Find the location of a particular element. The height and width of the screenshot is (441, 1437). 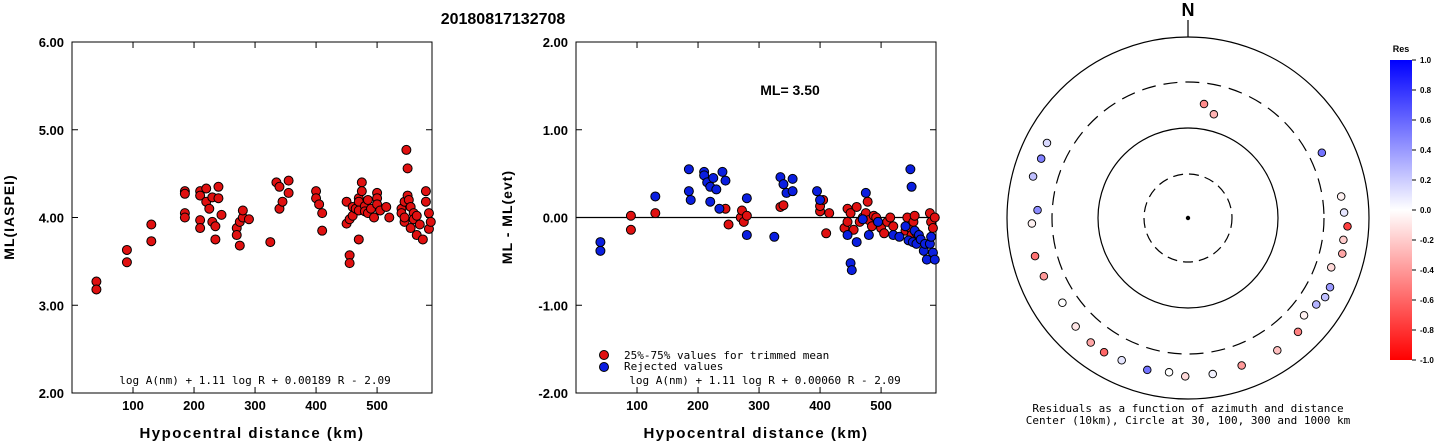

y-tick-label: 3.00 is located at coordinates (51, 305).